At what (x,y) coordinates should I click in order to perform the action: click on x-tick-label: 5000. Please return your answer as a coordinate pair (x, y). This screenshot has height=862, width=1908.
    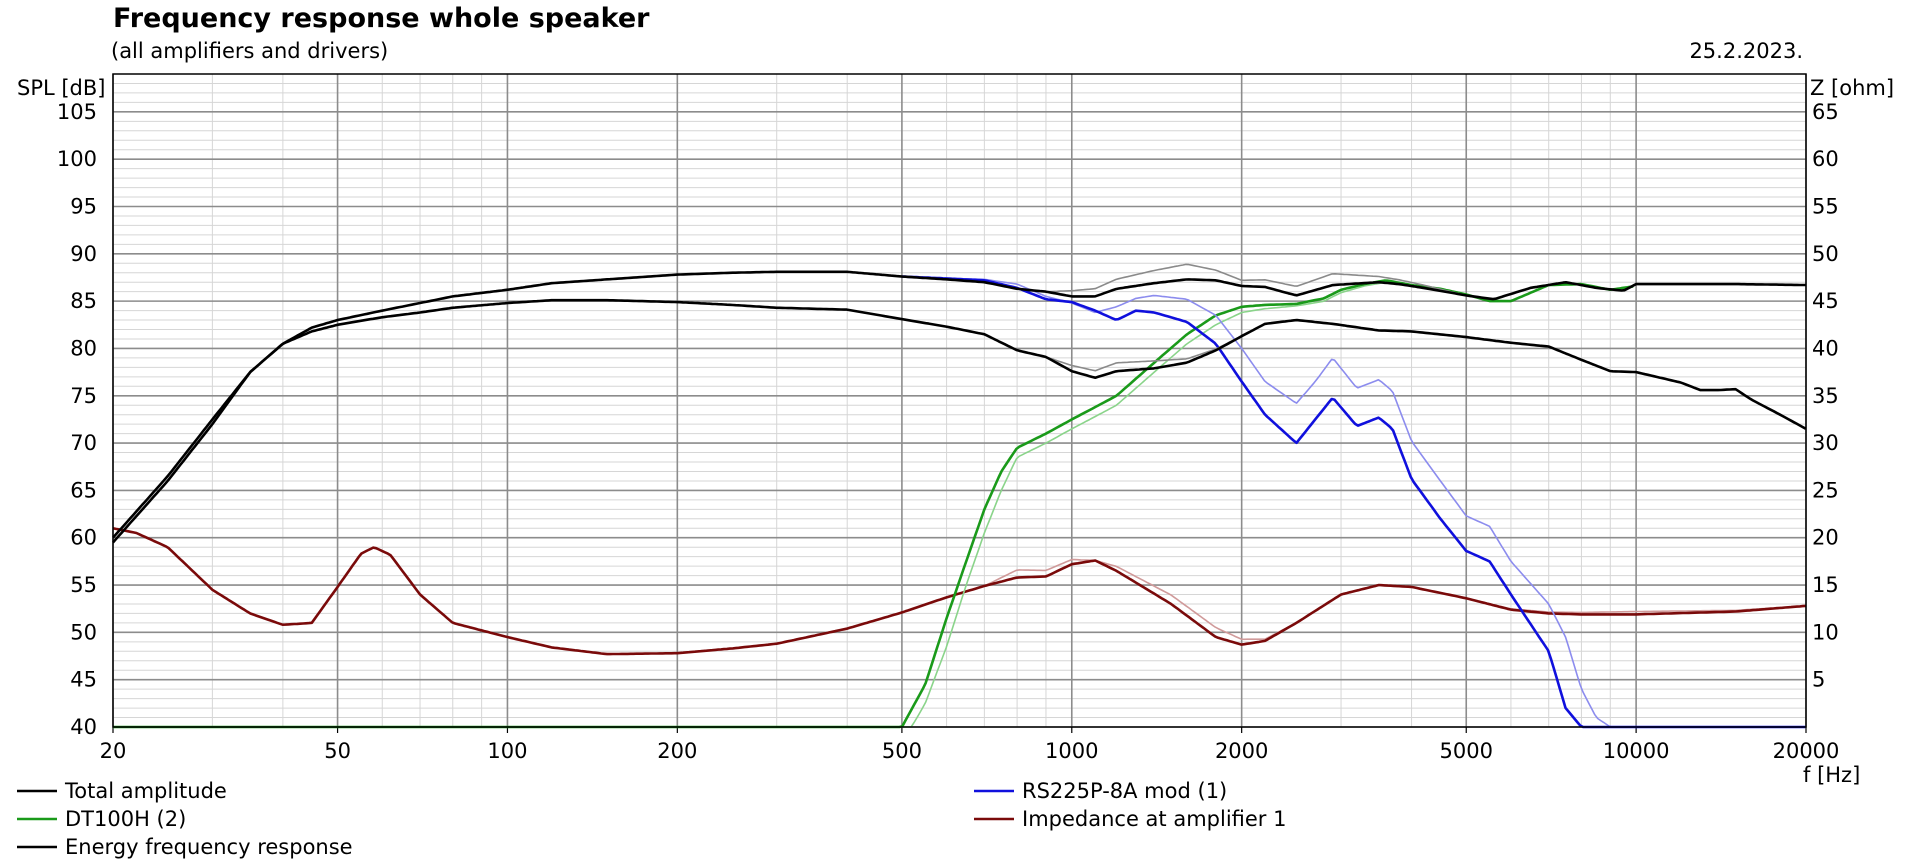
    Looking at the image, I should click on (1466, 751).